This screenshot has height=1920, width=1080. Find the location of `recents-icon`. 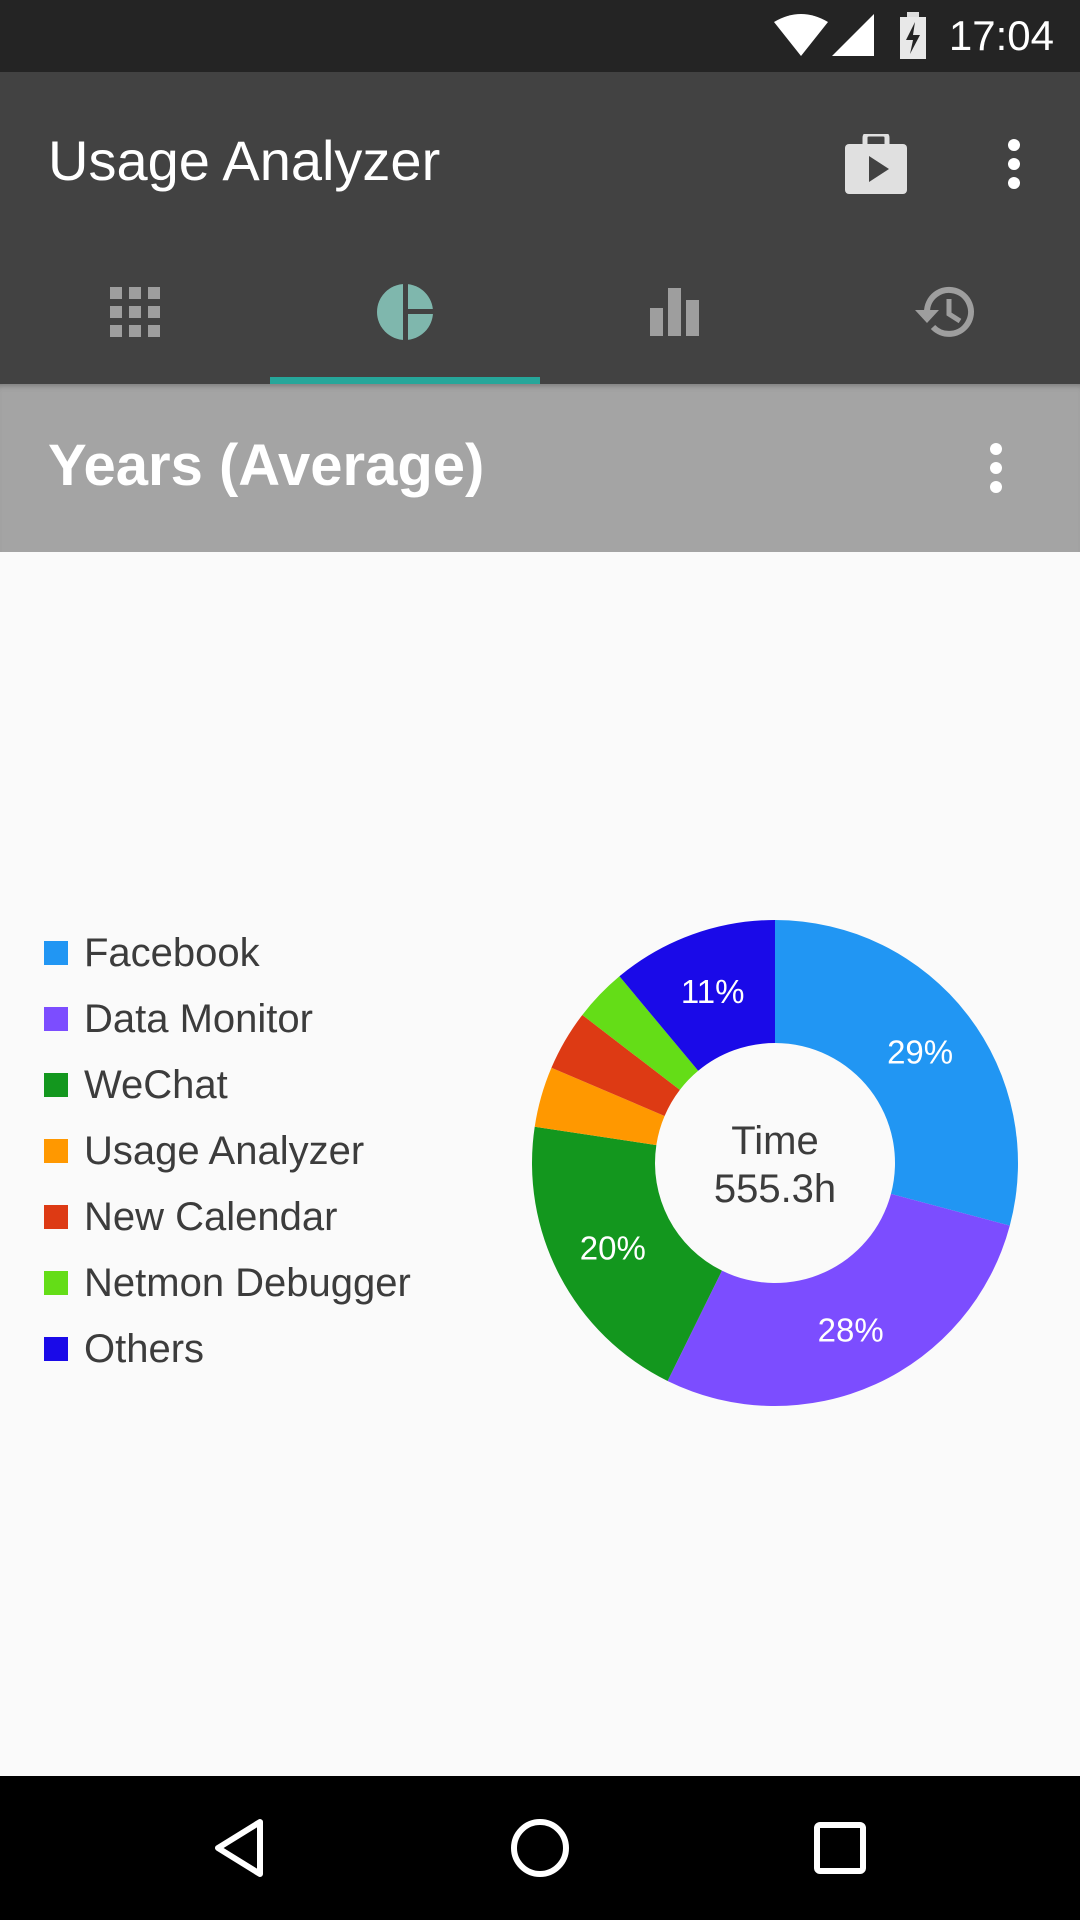

recents-icon is located at coordinates (840, 1848).